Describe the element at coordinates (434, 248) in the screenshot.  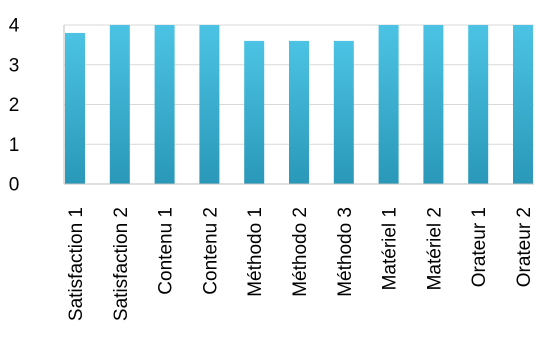
I see `x-tick-label: Matériel 2` at that location.